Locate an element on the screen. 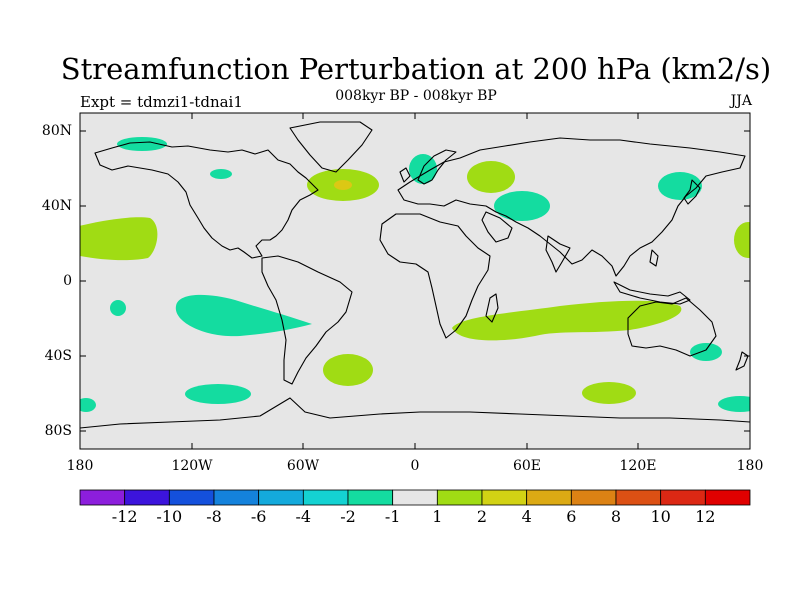 The image size is (800, 600). coastline-south-america is located at coordinates (307, 320).